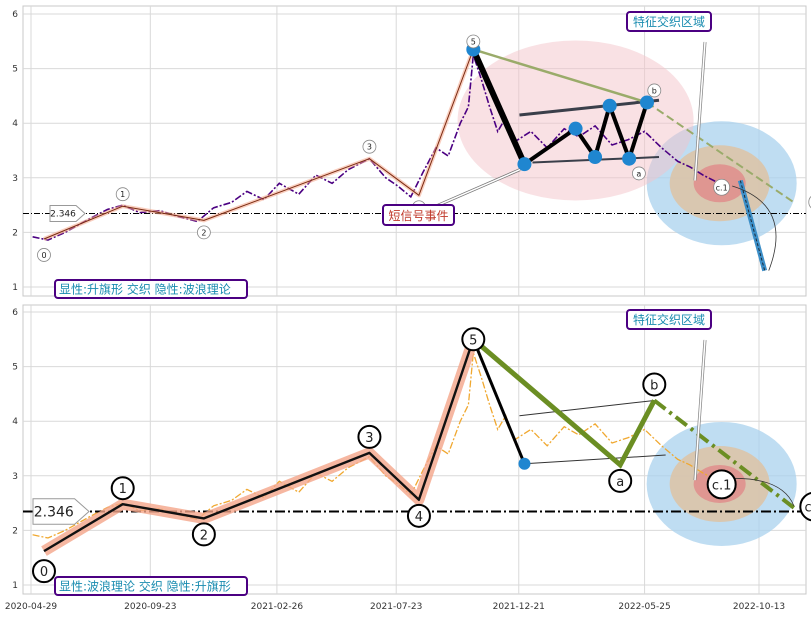  Describe the element at coordinates (586, 132) in the screenshot. I see `flag-zigzag` at that location.